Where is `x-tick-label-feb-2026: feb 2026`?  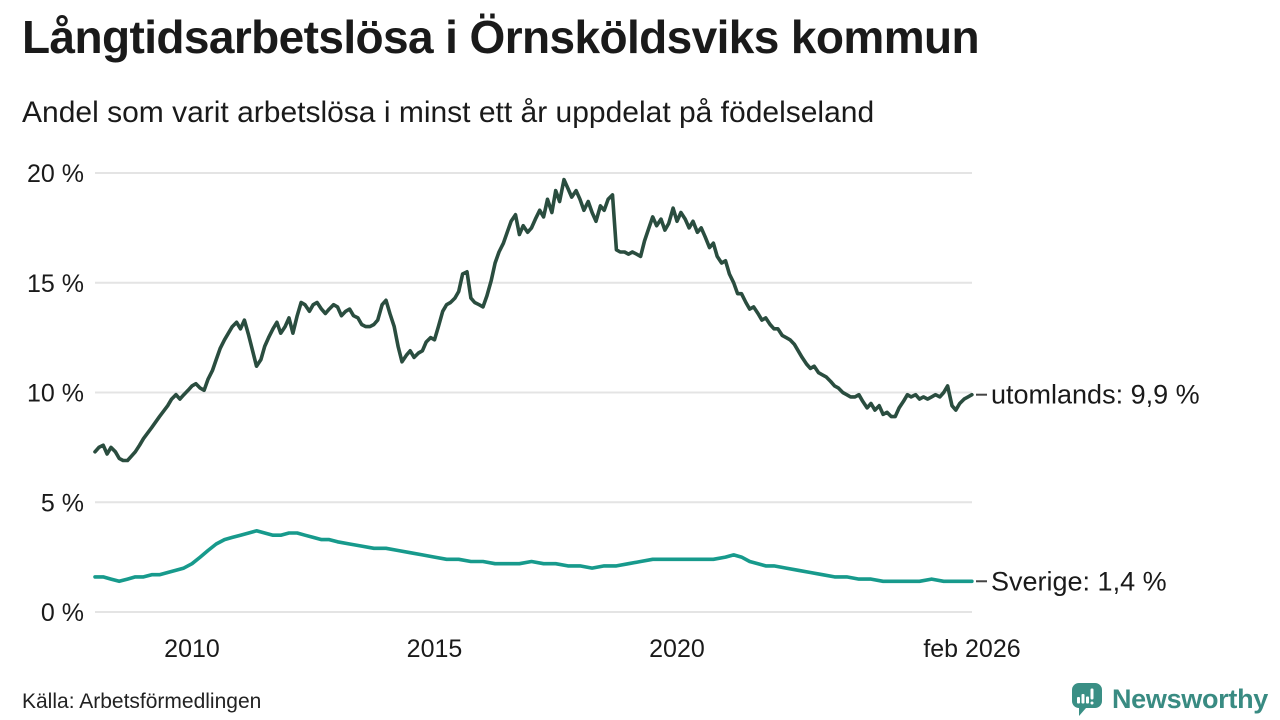 x-tick-label-feb-2026: feb 2026 is located at coordinates (971, 649).